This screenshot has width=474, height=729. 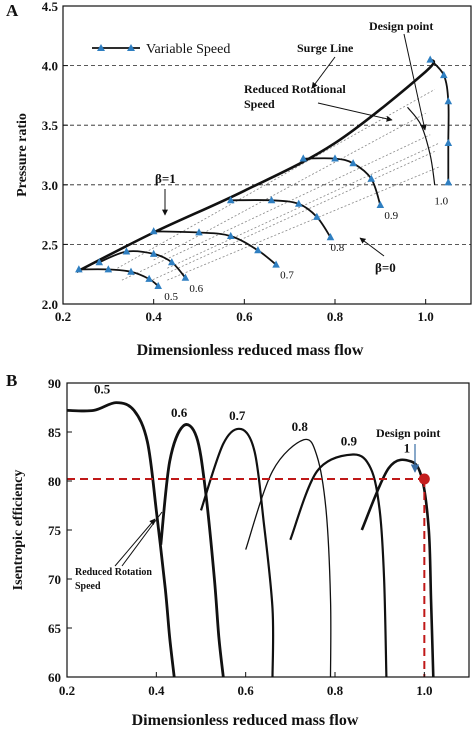 I want to click on panel-a-y-axis-label: Pressure ratio, so click(x=22, y=155).